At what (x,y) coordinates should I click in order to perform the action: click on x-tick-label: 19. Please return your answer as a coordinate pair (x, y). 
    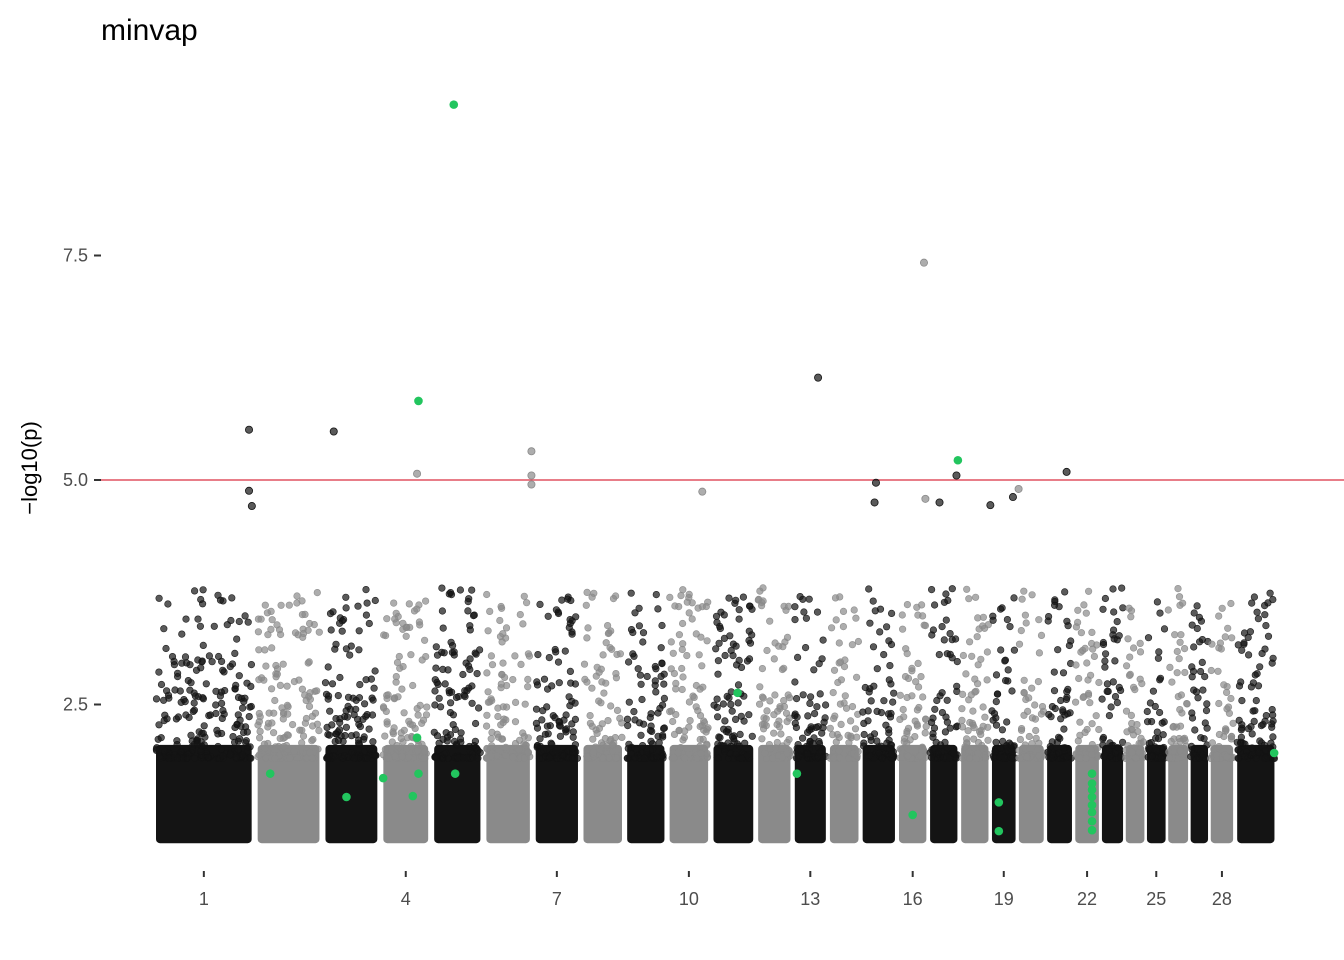
    Looking at the image, I should click on (1004, 899).